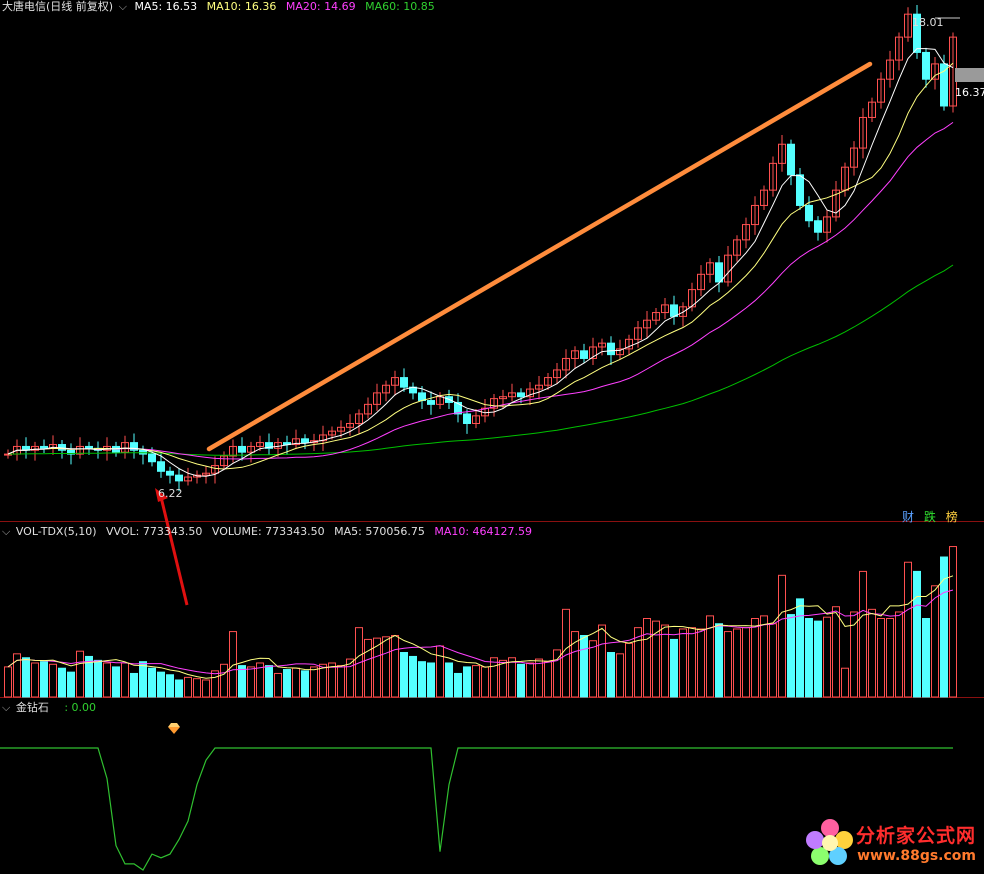 The height and width of the screenshot is (874, 984). I want to click on volume-indicator-name: VOL-TDX(5,10), so click(56, 531).